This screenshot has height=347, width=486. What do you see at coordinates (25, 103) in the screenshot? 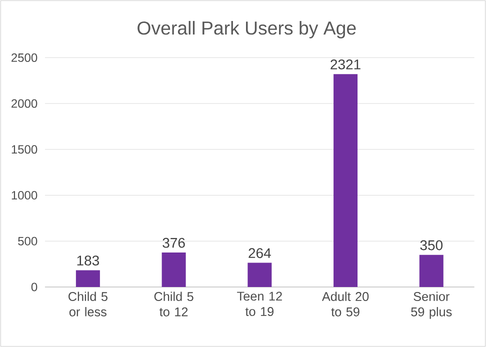
I see `y-tick-label: 2000` at bounding box center [25, 103].